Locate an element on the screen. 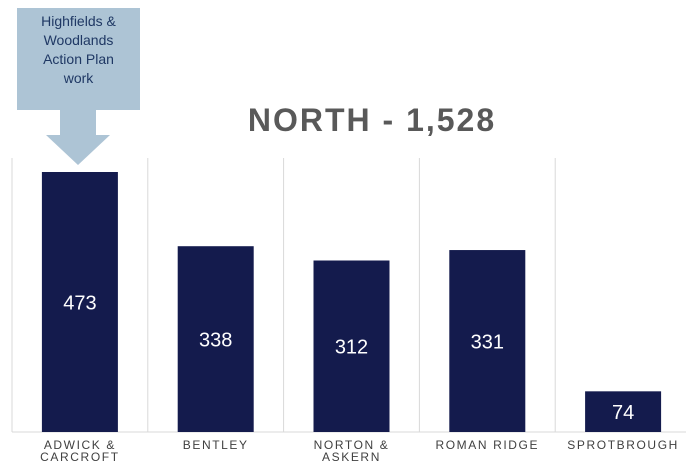  value-label: 74 is located at coordinates (623, 413).